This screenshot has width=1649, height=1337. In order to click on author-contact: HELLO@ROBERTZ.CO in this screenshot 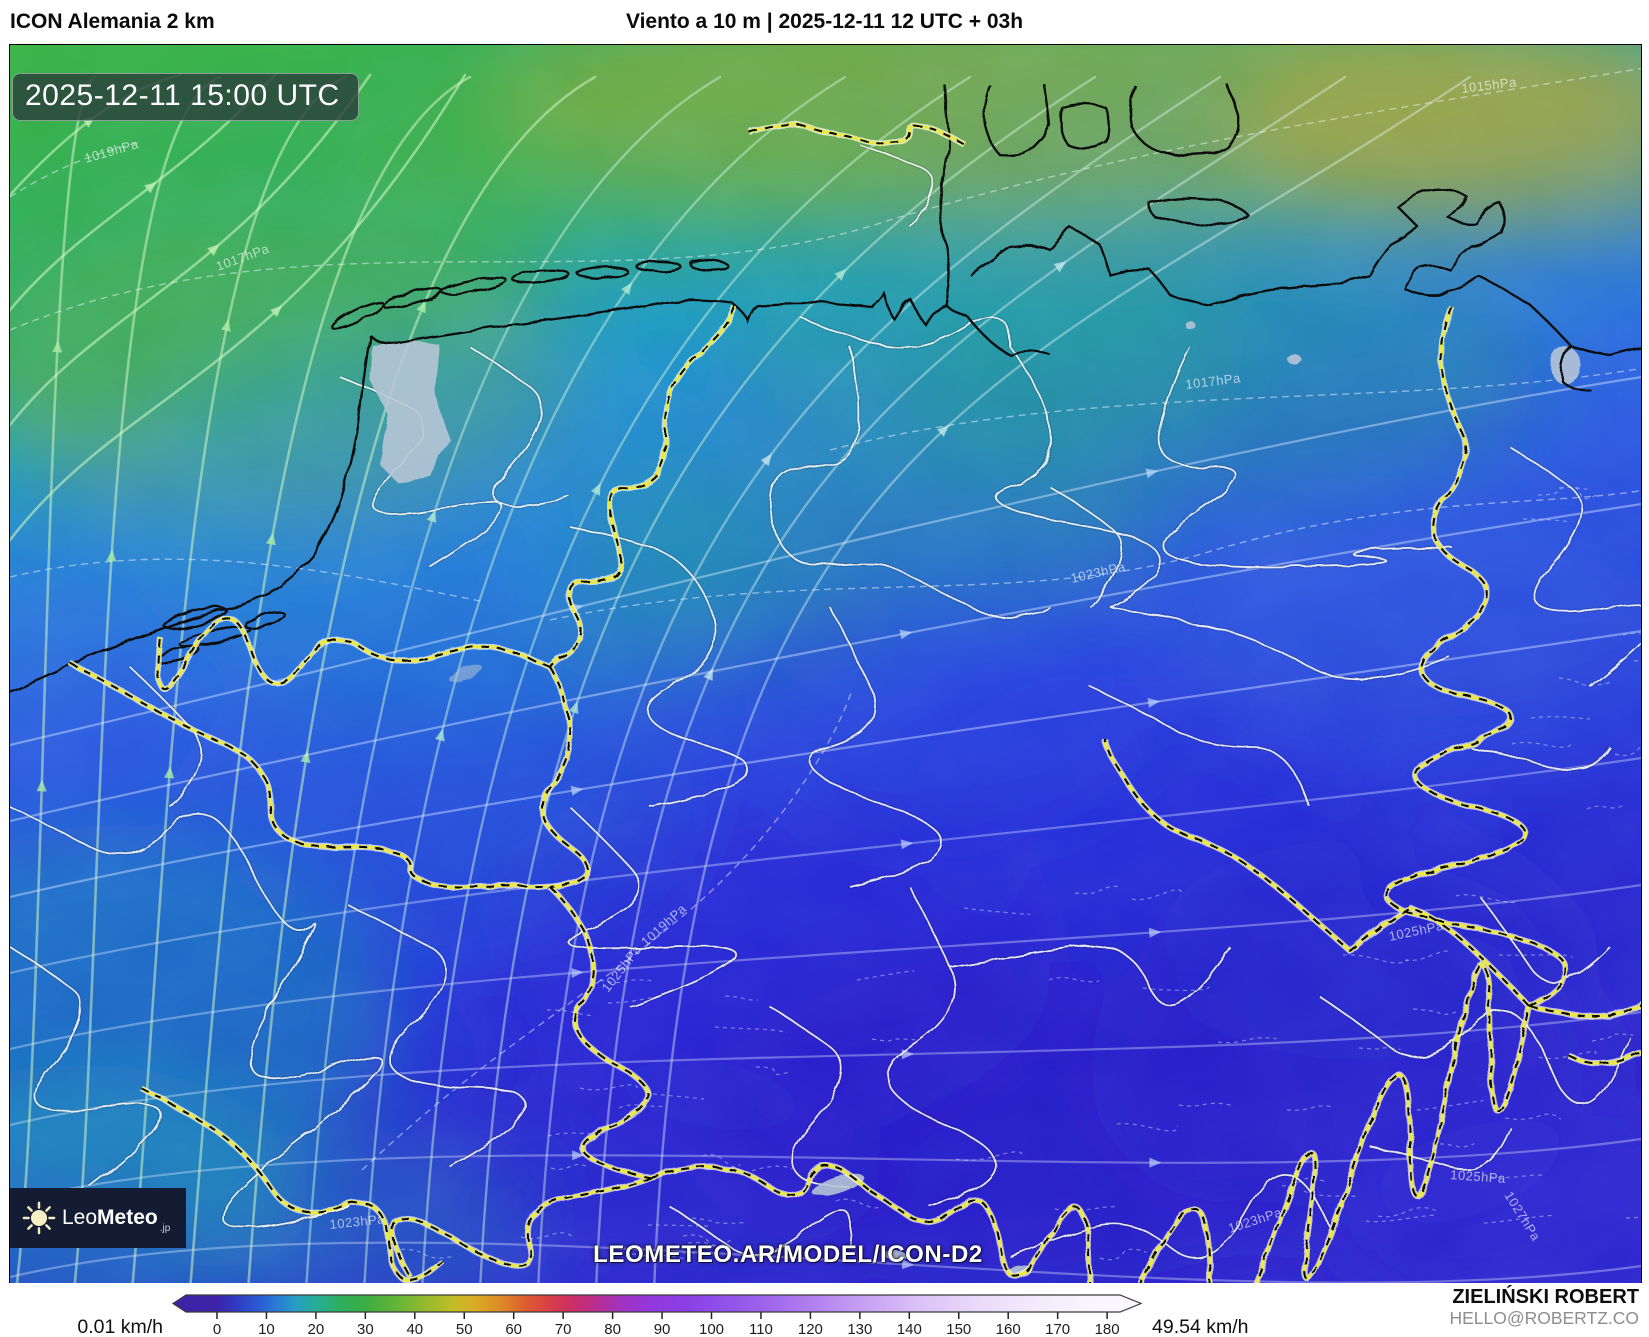, I will do `click(1544, 1318)`.